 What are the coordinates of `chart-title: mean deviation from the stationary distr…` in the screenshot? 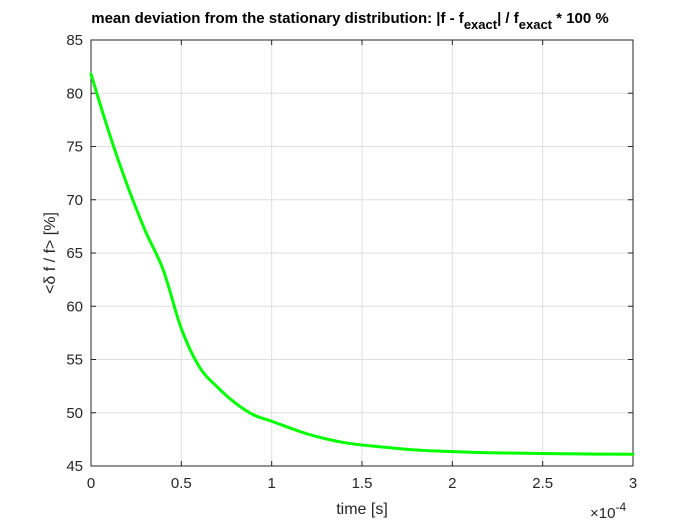 It's located at (349, 21).